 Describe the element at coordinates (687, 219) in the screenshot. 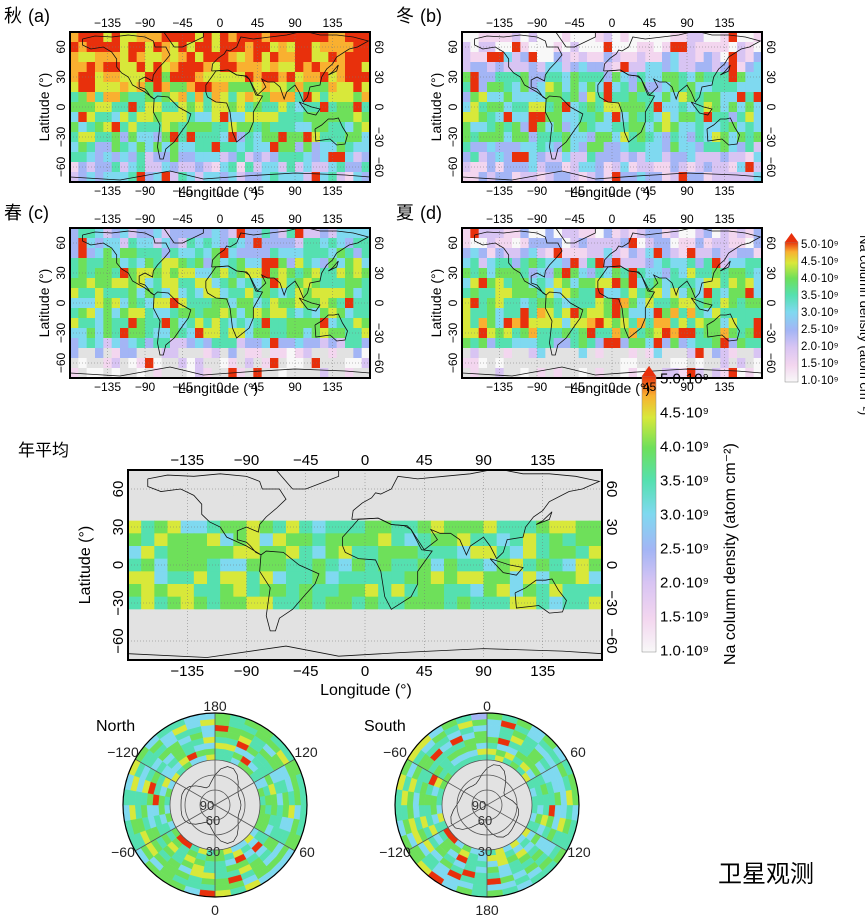

I see `lon-tick-top: 90` at that location.